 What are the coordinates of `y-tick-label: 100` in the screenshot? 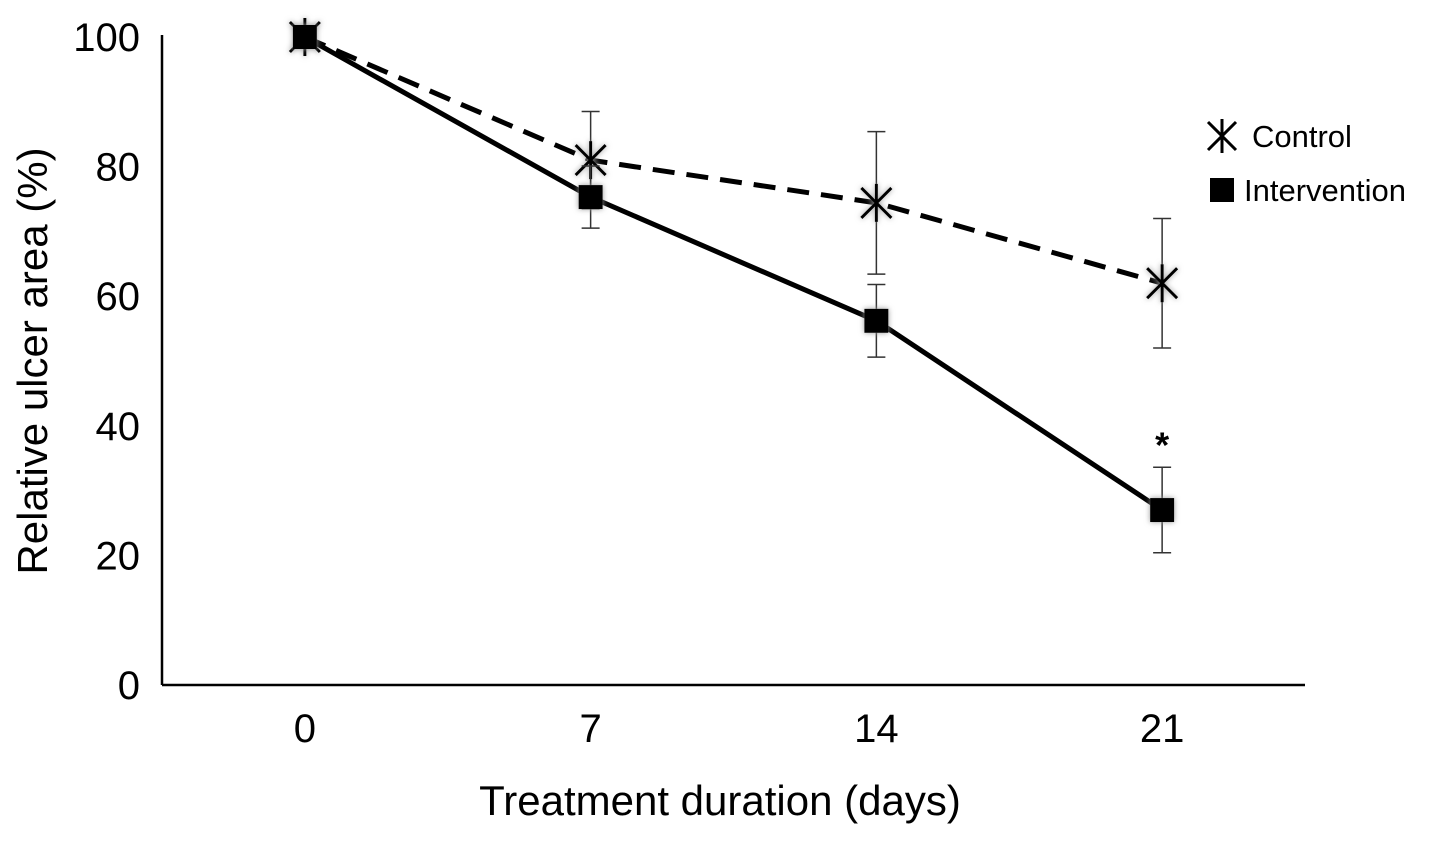 It's located at (106, 38).